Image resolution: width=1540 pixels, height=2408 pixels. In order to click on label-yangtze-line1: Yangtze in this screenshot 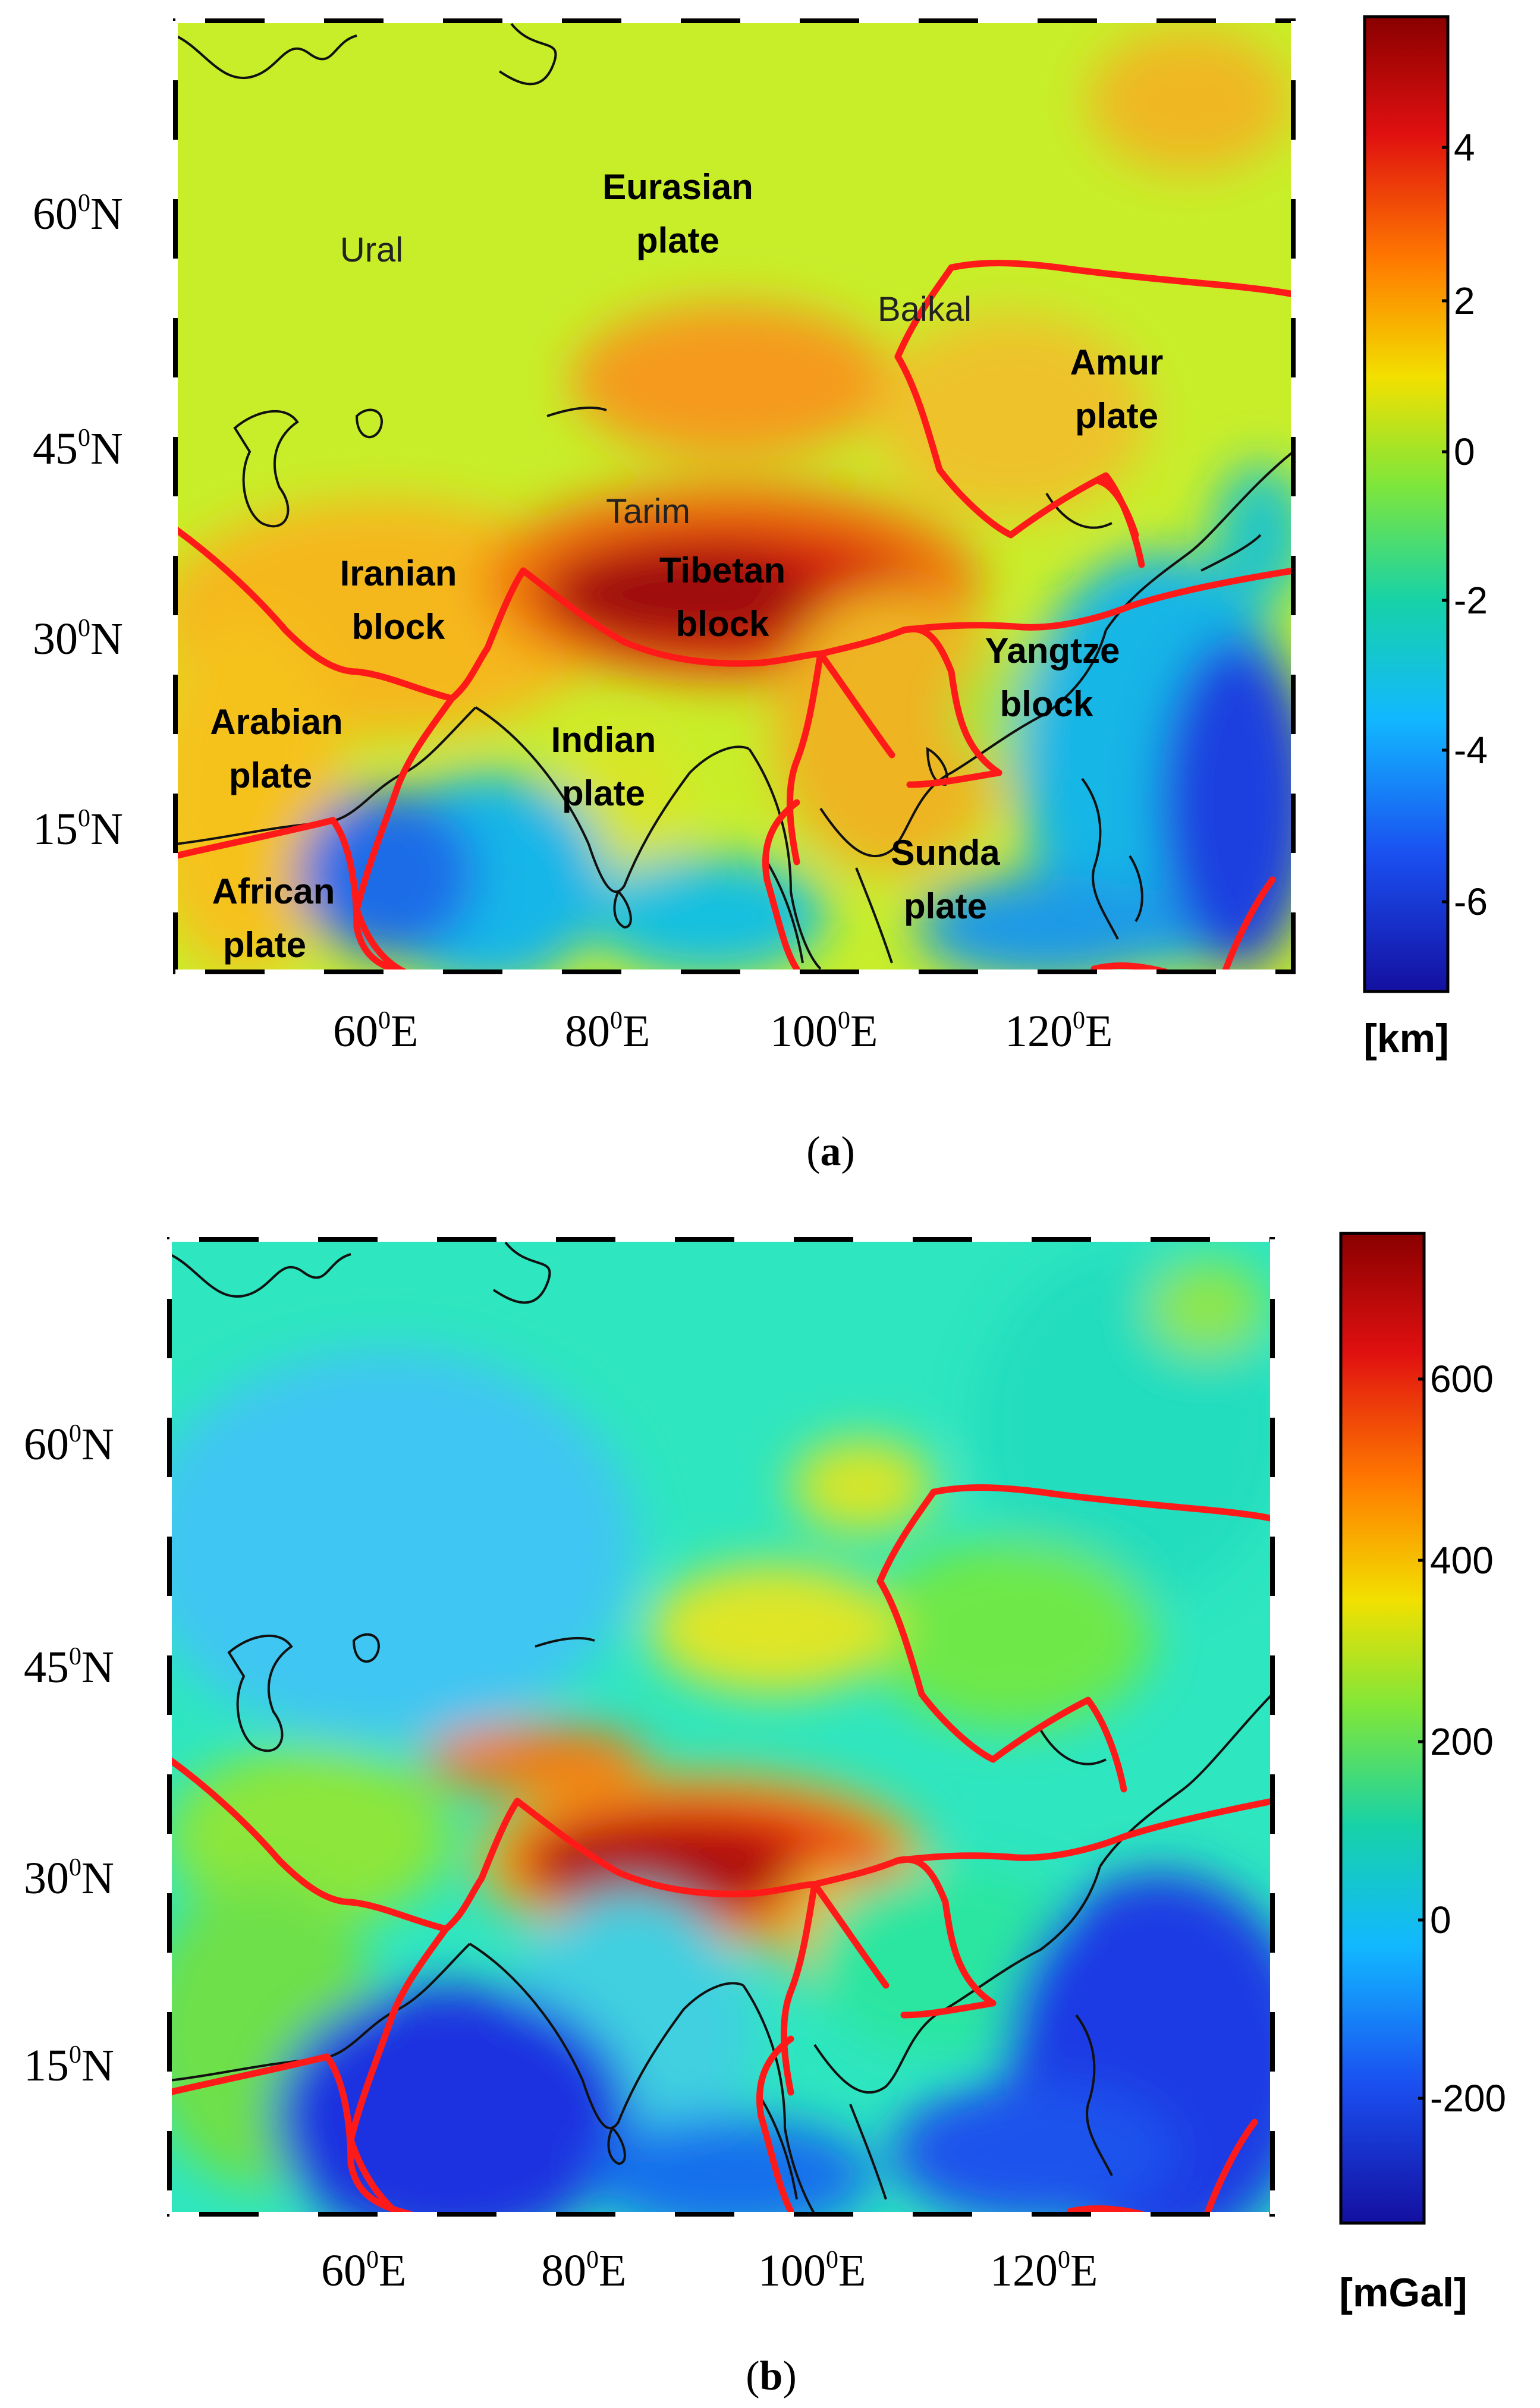, I will do `click(1053, 651)`.